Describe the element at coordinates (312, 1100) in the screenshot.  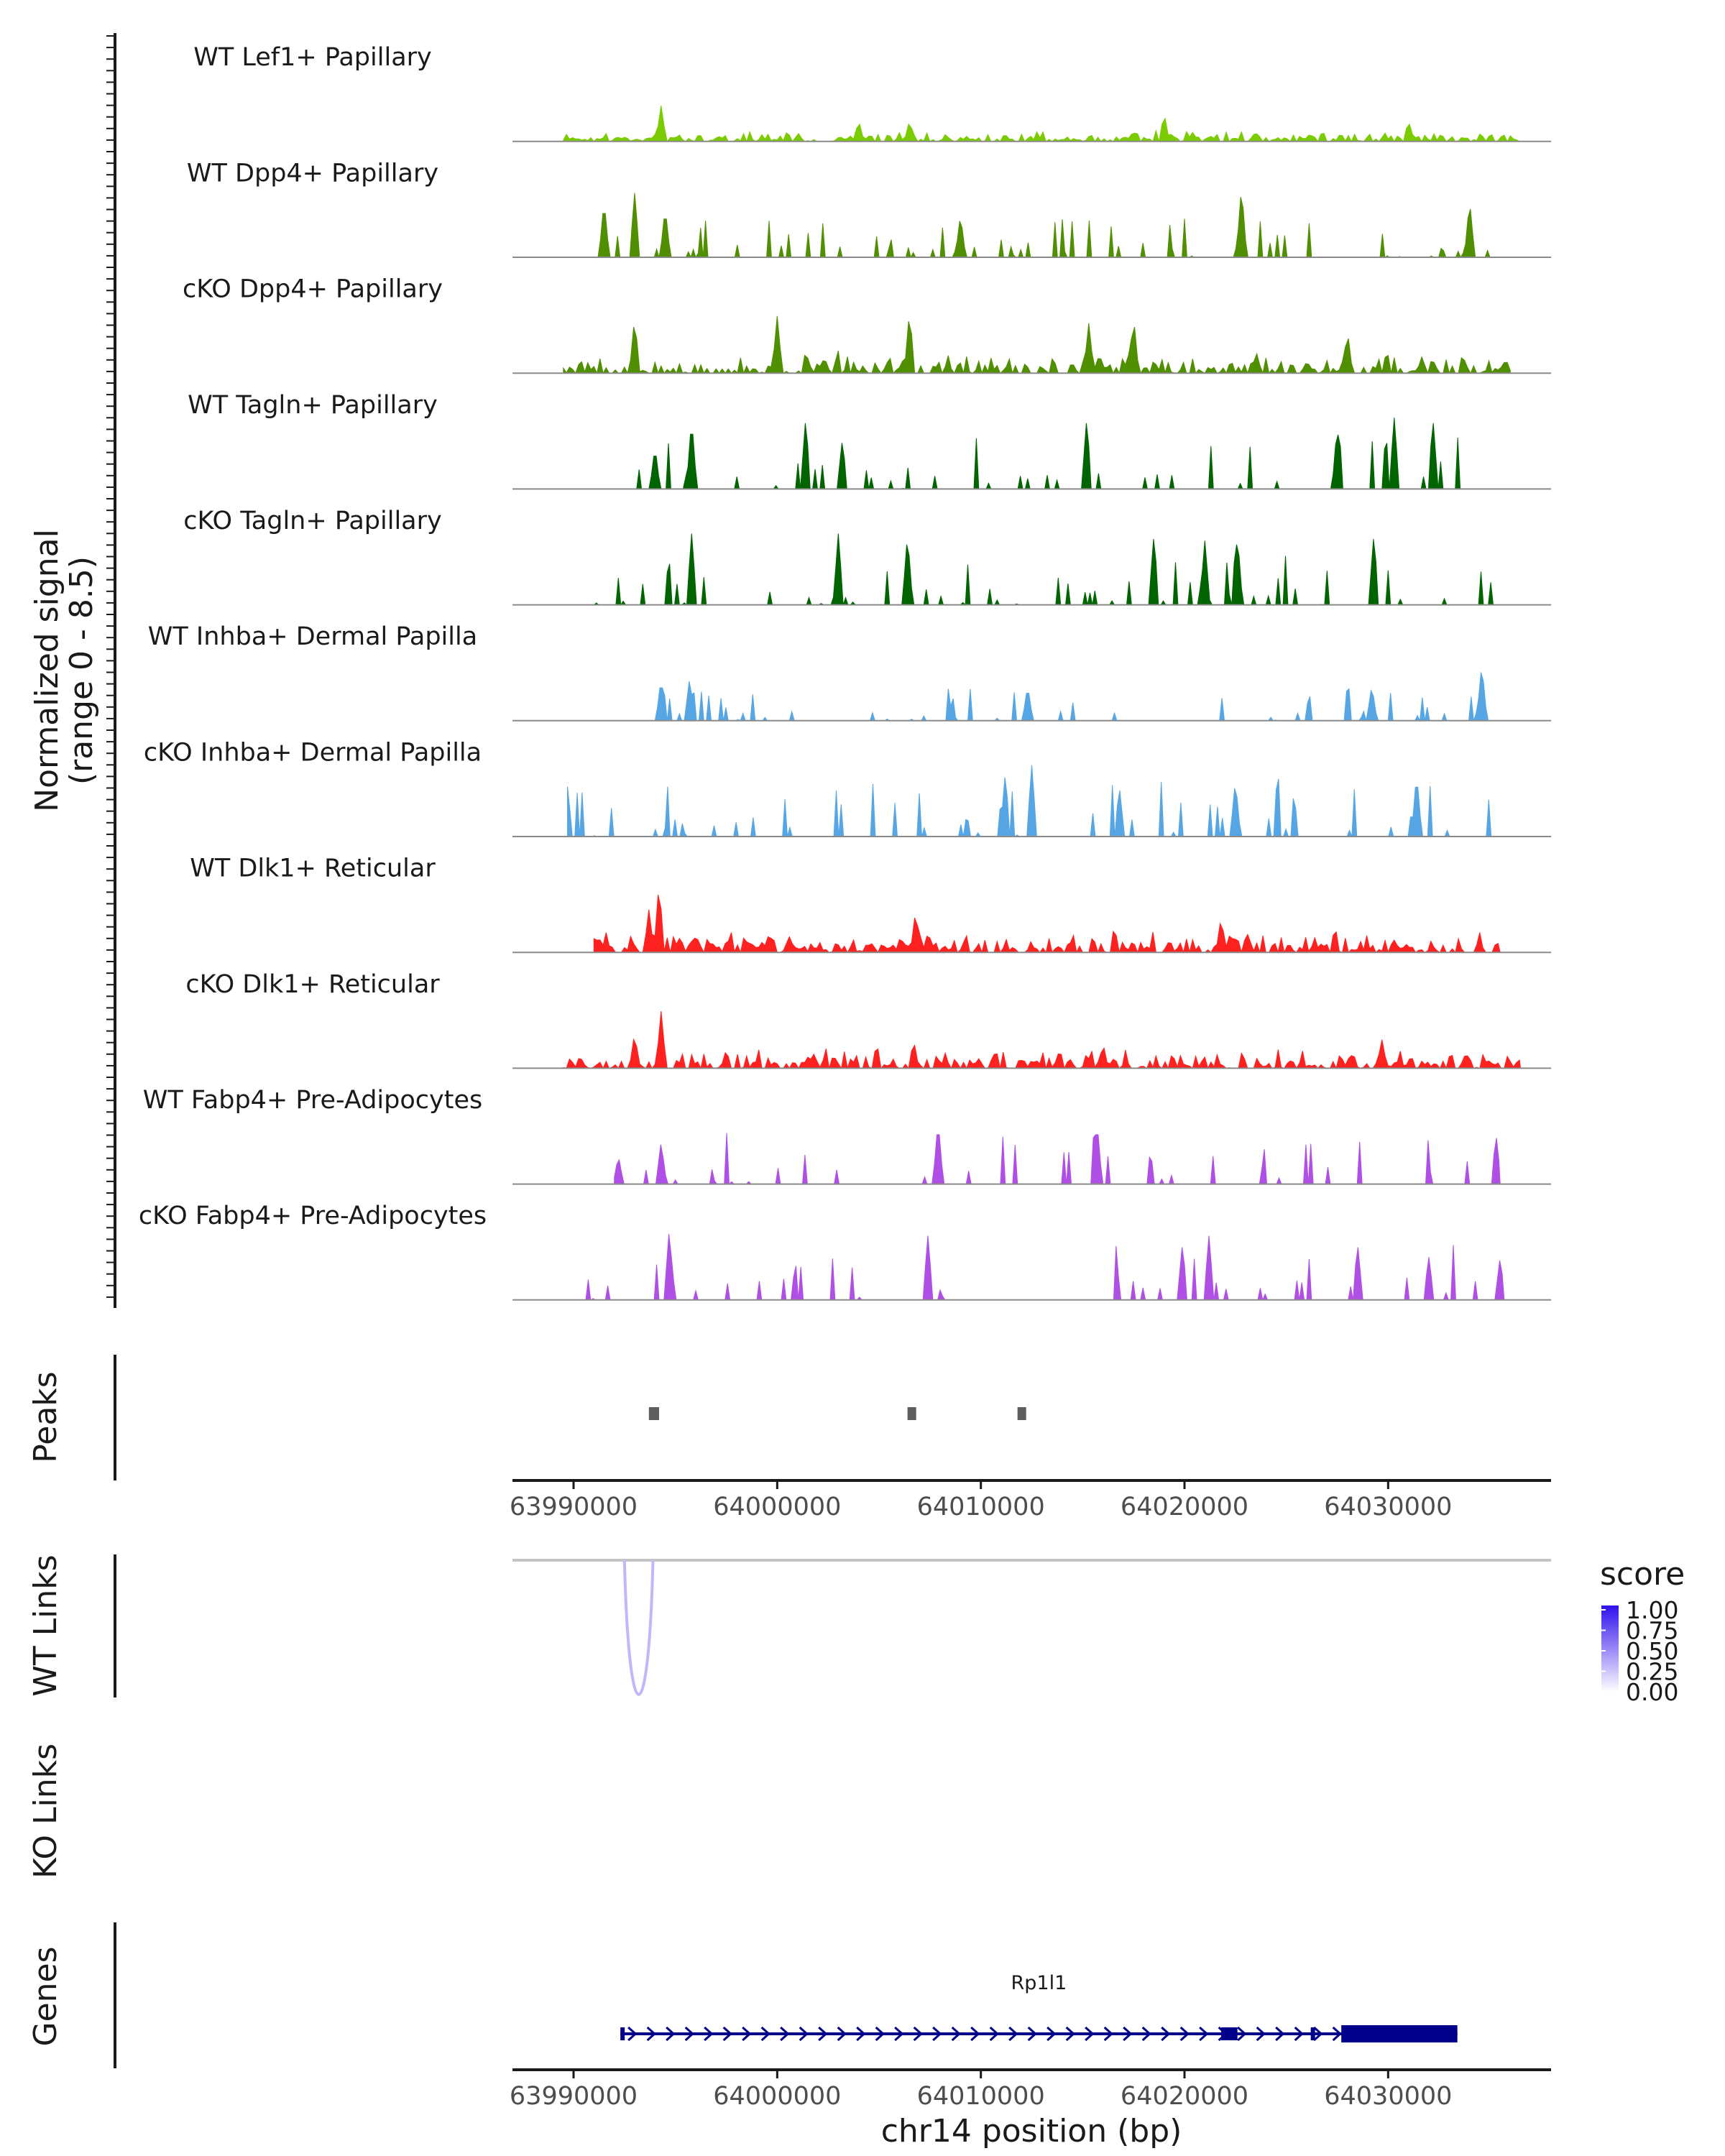
I see `coverage-track-label: WT Fabp4+ Pre-Adipocytes` at that location.